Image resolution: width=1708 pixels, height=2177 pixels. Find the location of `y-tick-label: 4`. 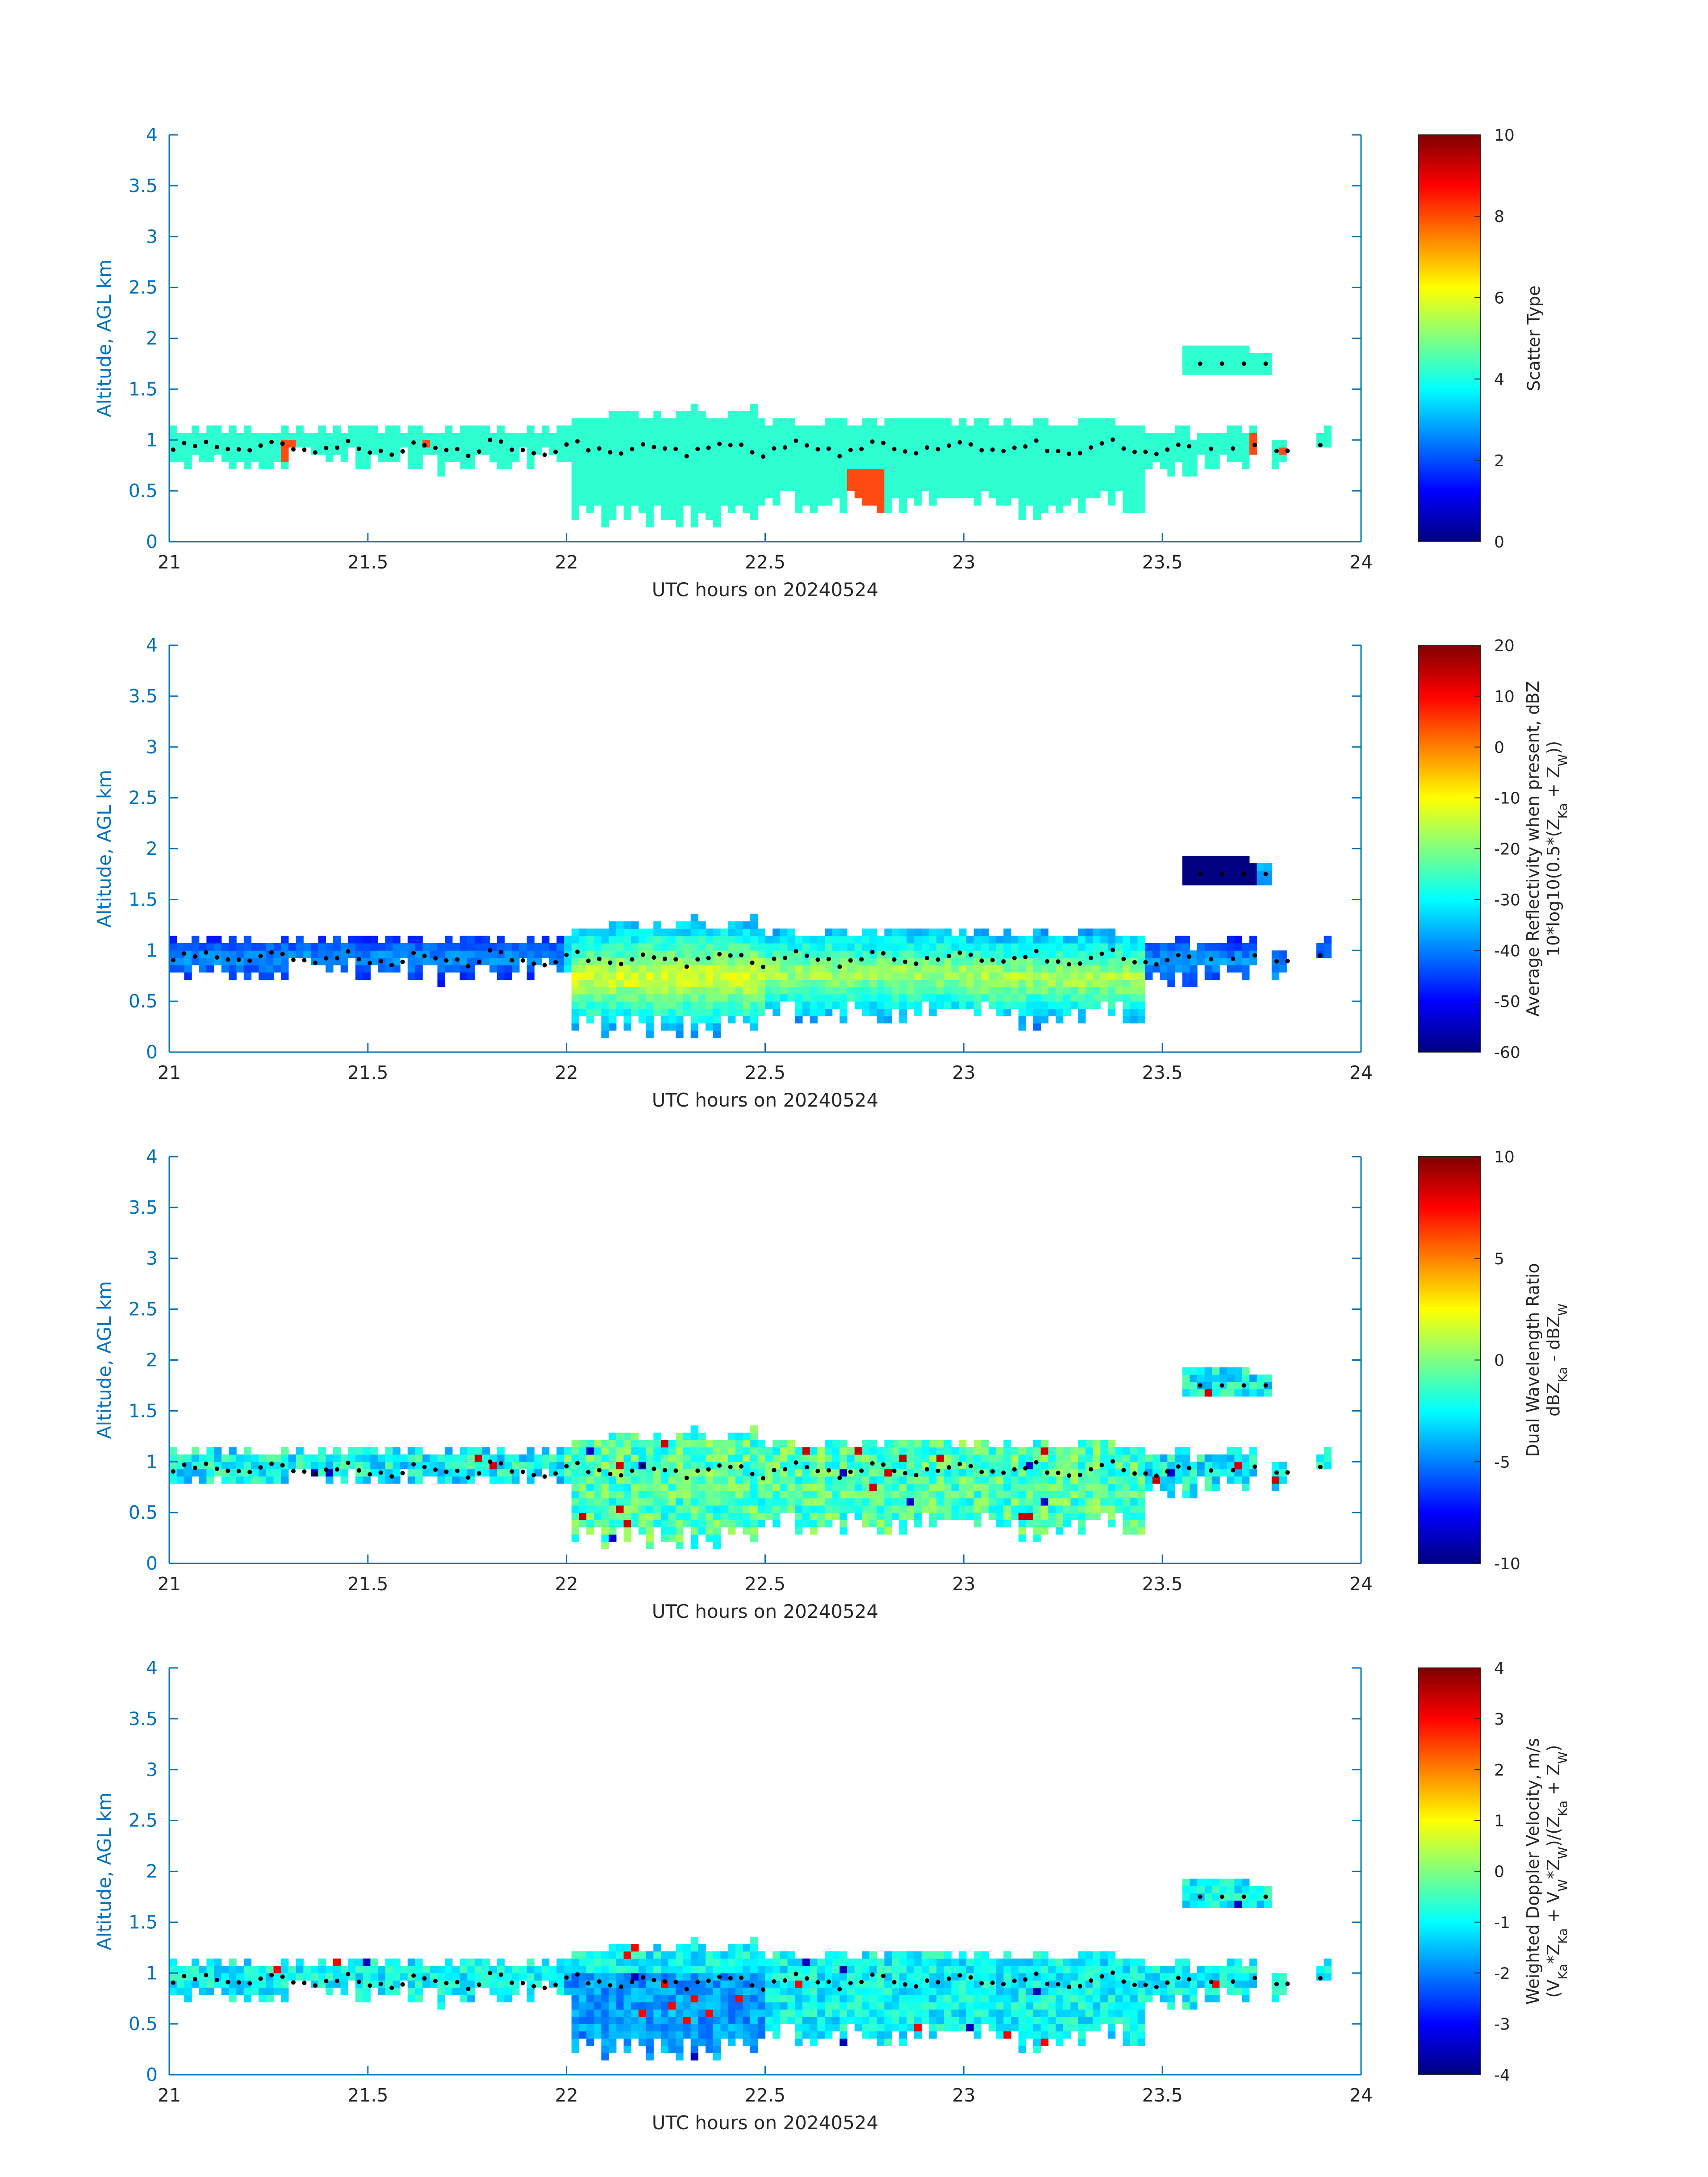

y-tick-label: 4 is located at coordinates (152, 1156).